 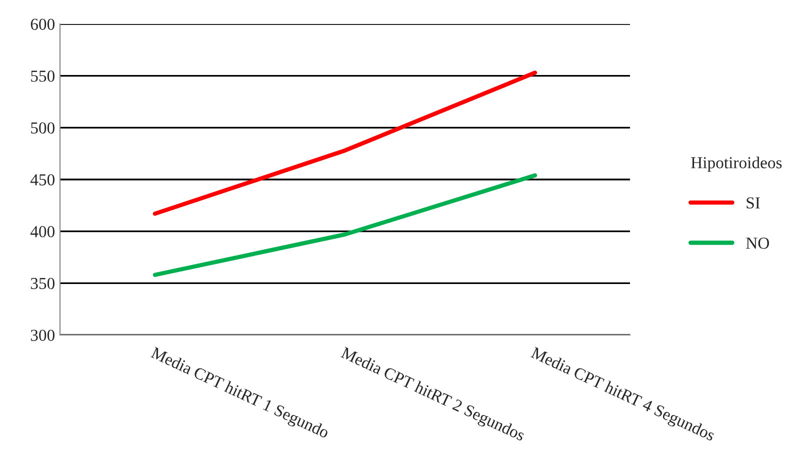 I want to click on legend-label: SI, so click(x=753, y=203).